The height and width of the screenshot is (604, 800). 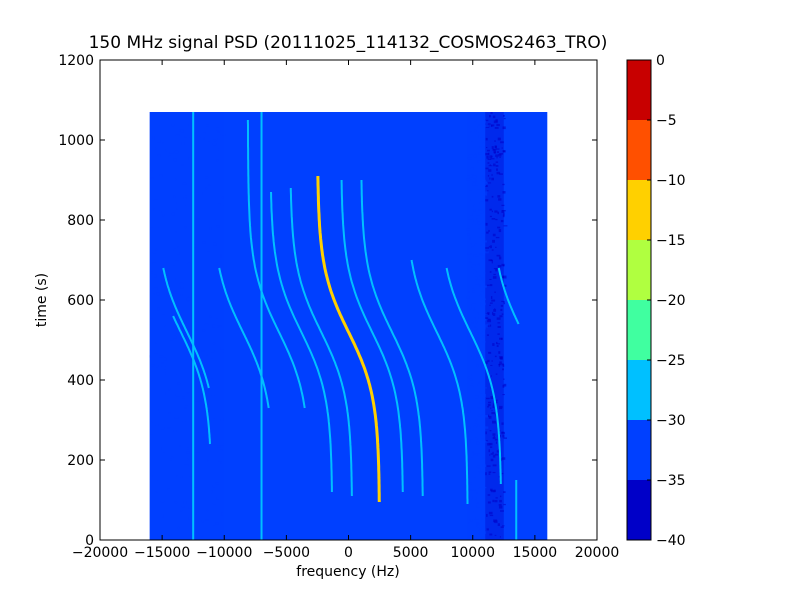 I want to click on y-tick-label: 400, so click(x=80, y=381).